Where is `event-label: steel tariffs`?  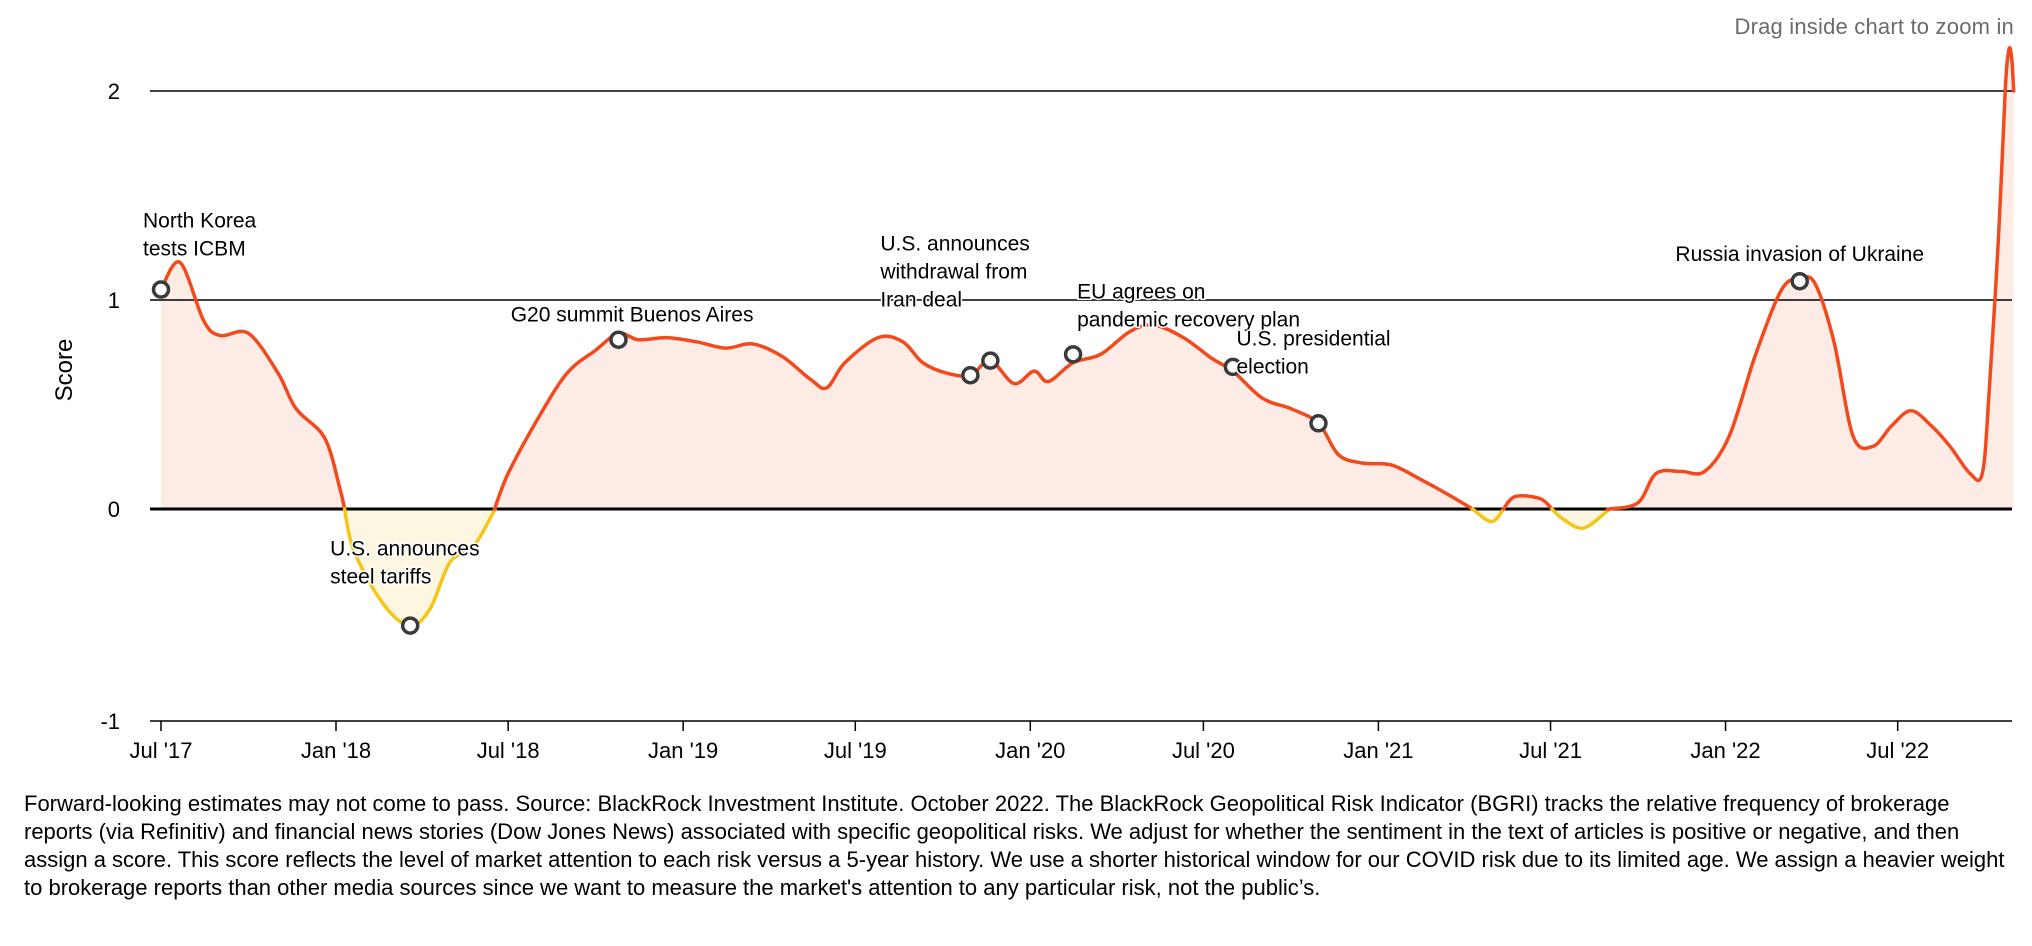 event-label: steel tariffs is located at coordinates (380, 577).